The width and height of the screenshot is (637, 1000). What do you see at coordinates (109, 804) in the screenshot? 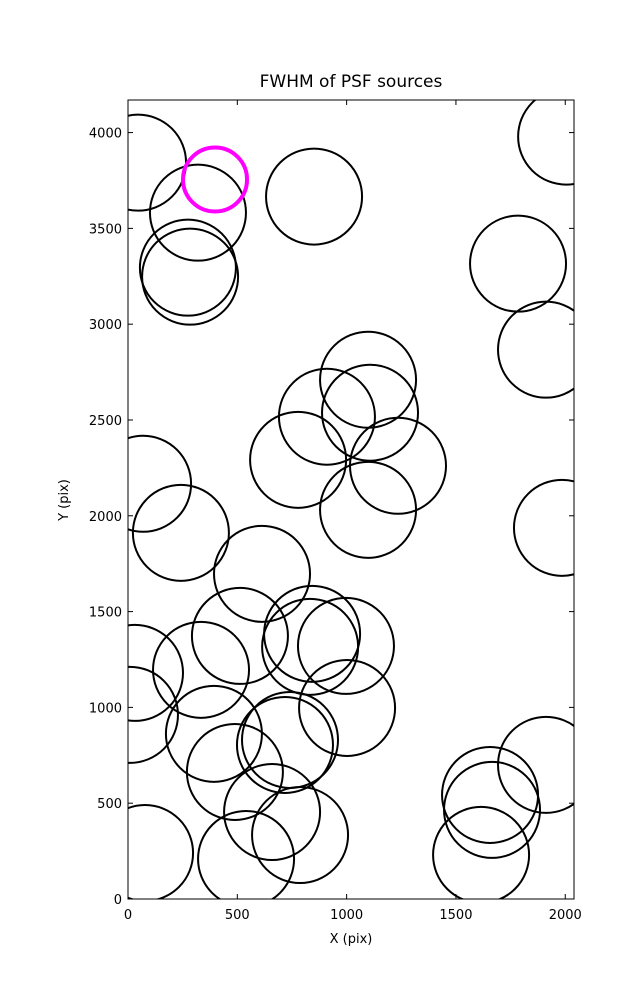
I see `y-tick-label: 500` at bounding box center [109, 804].